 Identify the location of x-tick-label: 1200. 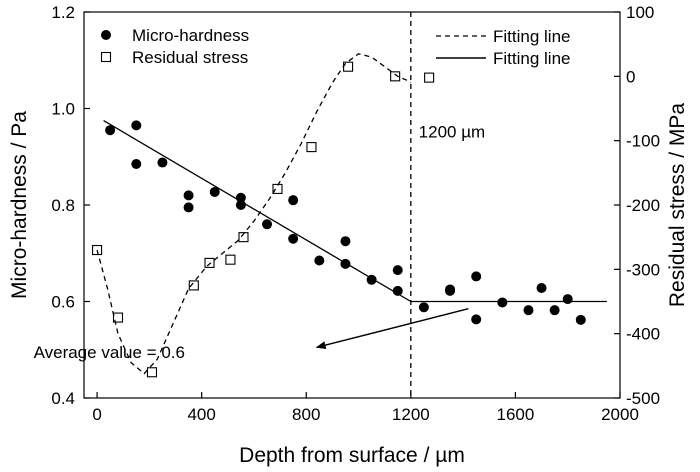
(411, 414).